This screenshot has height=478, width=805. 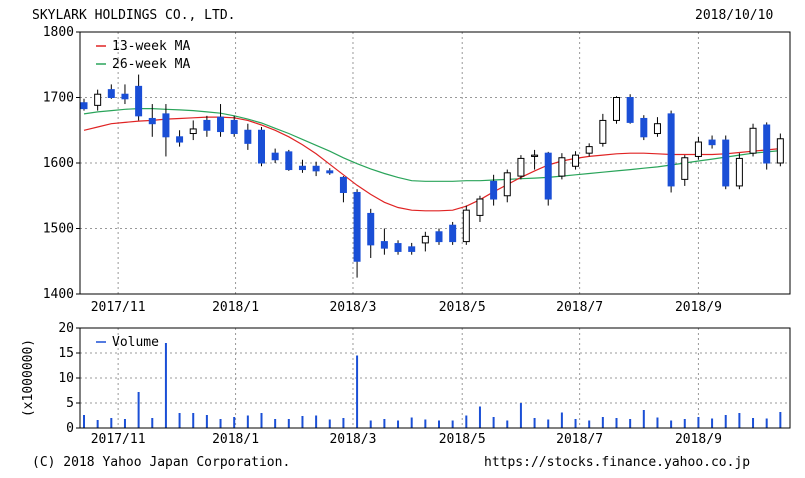 What do you see at coordinates (151, 64) in the screenshot?
I see `ma26-legend-label: 26-week MA` at bounding box center [151, 64].